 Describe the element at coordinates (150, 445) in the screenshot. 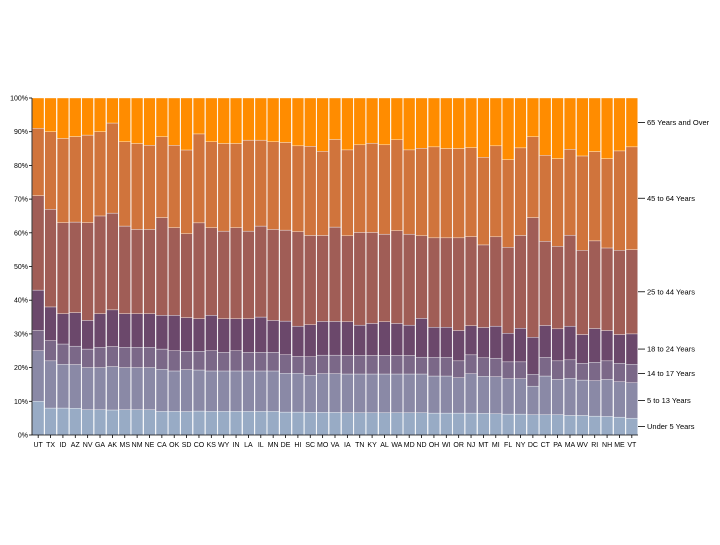

I see `x-tick-label-NE: NE` at that location.